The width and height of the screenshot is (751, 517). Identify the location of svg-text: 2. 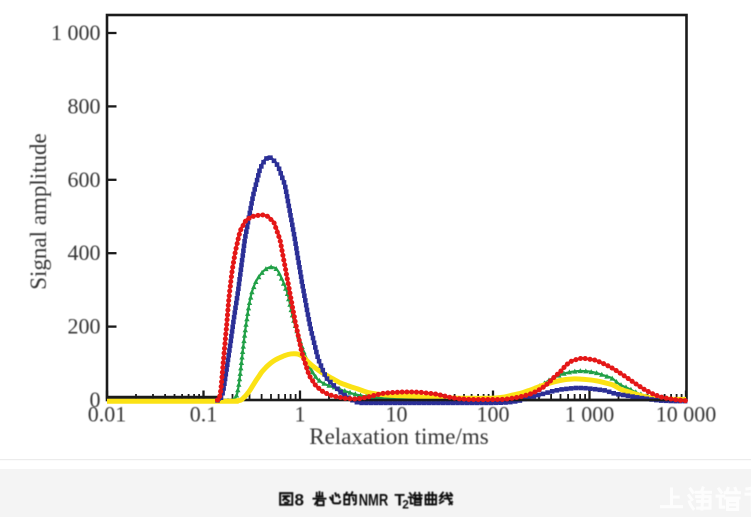
(405, 505).